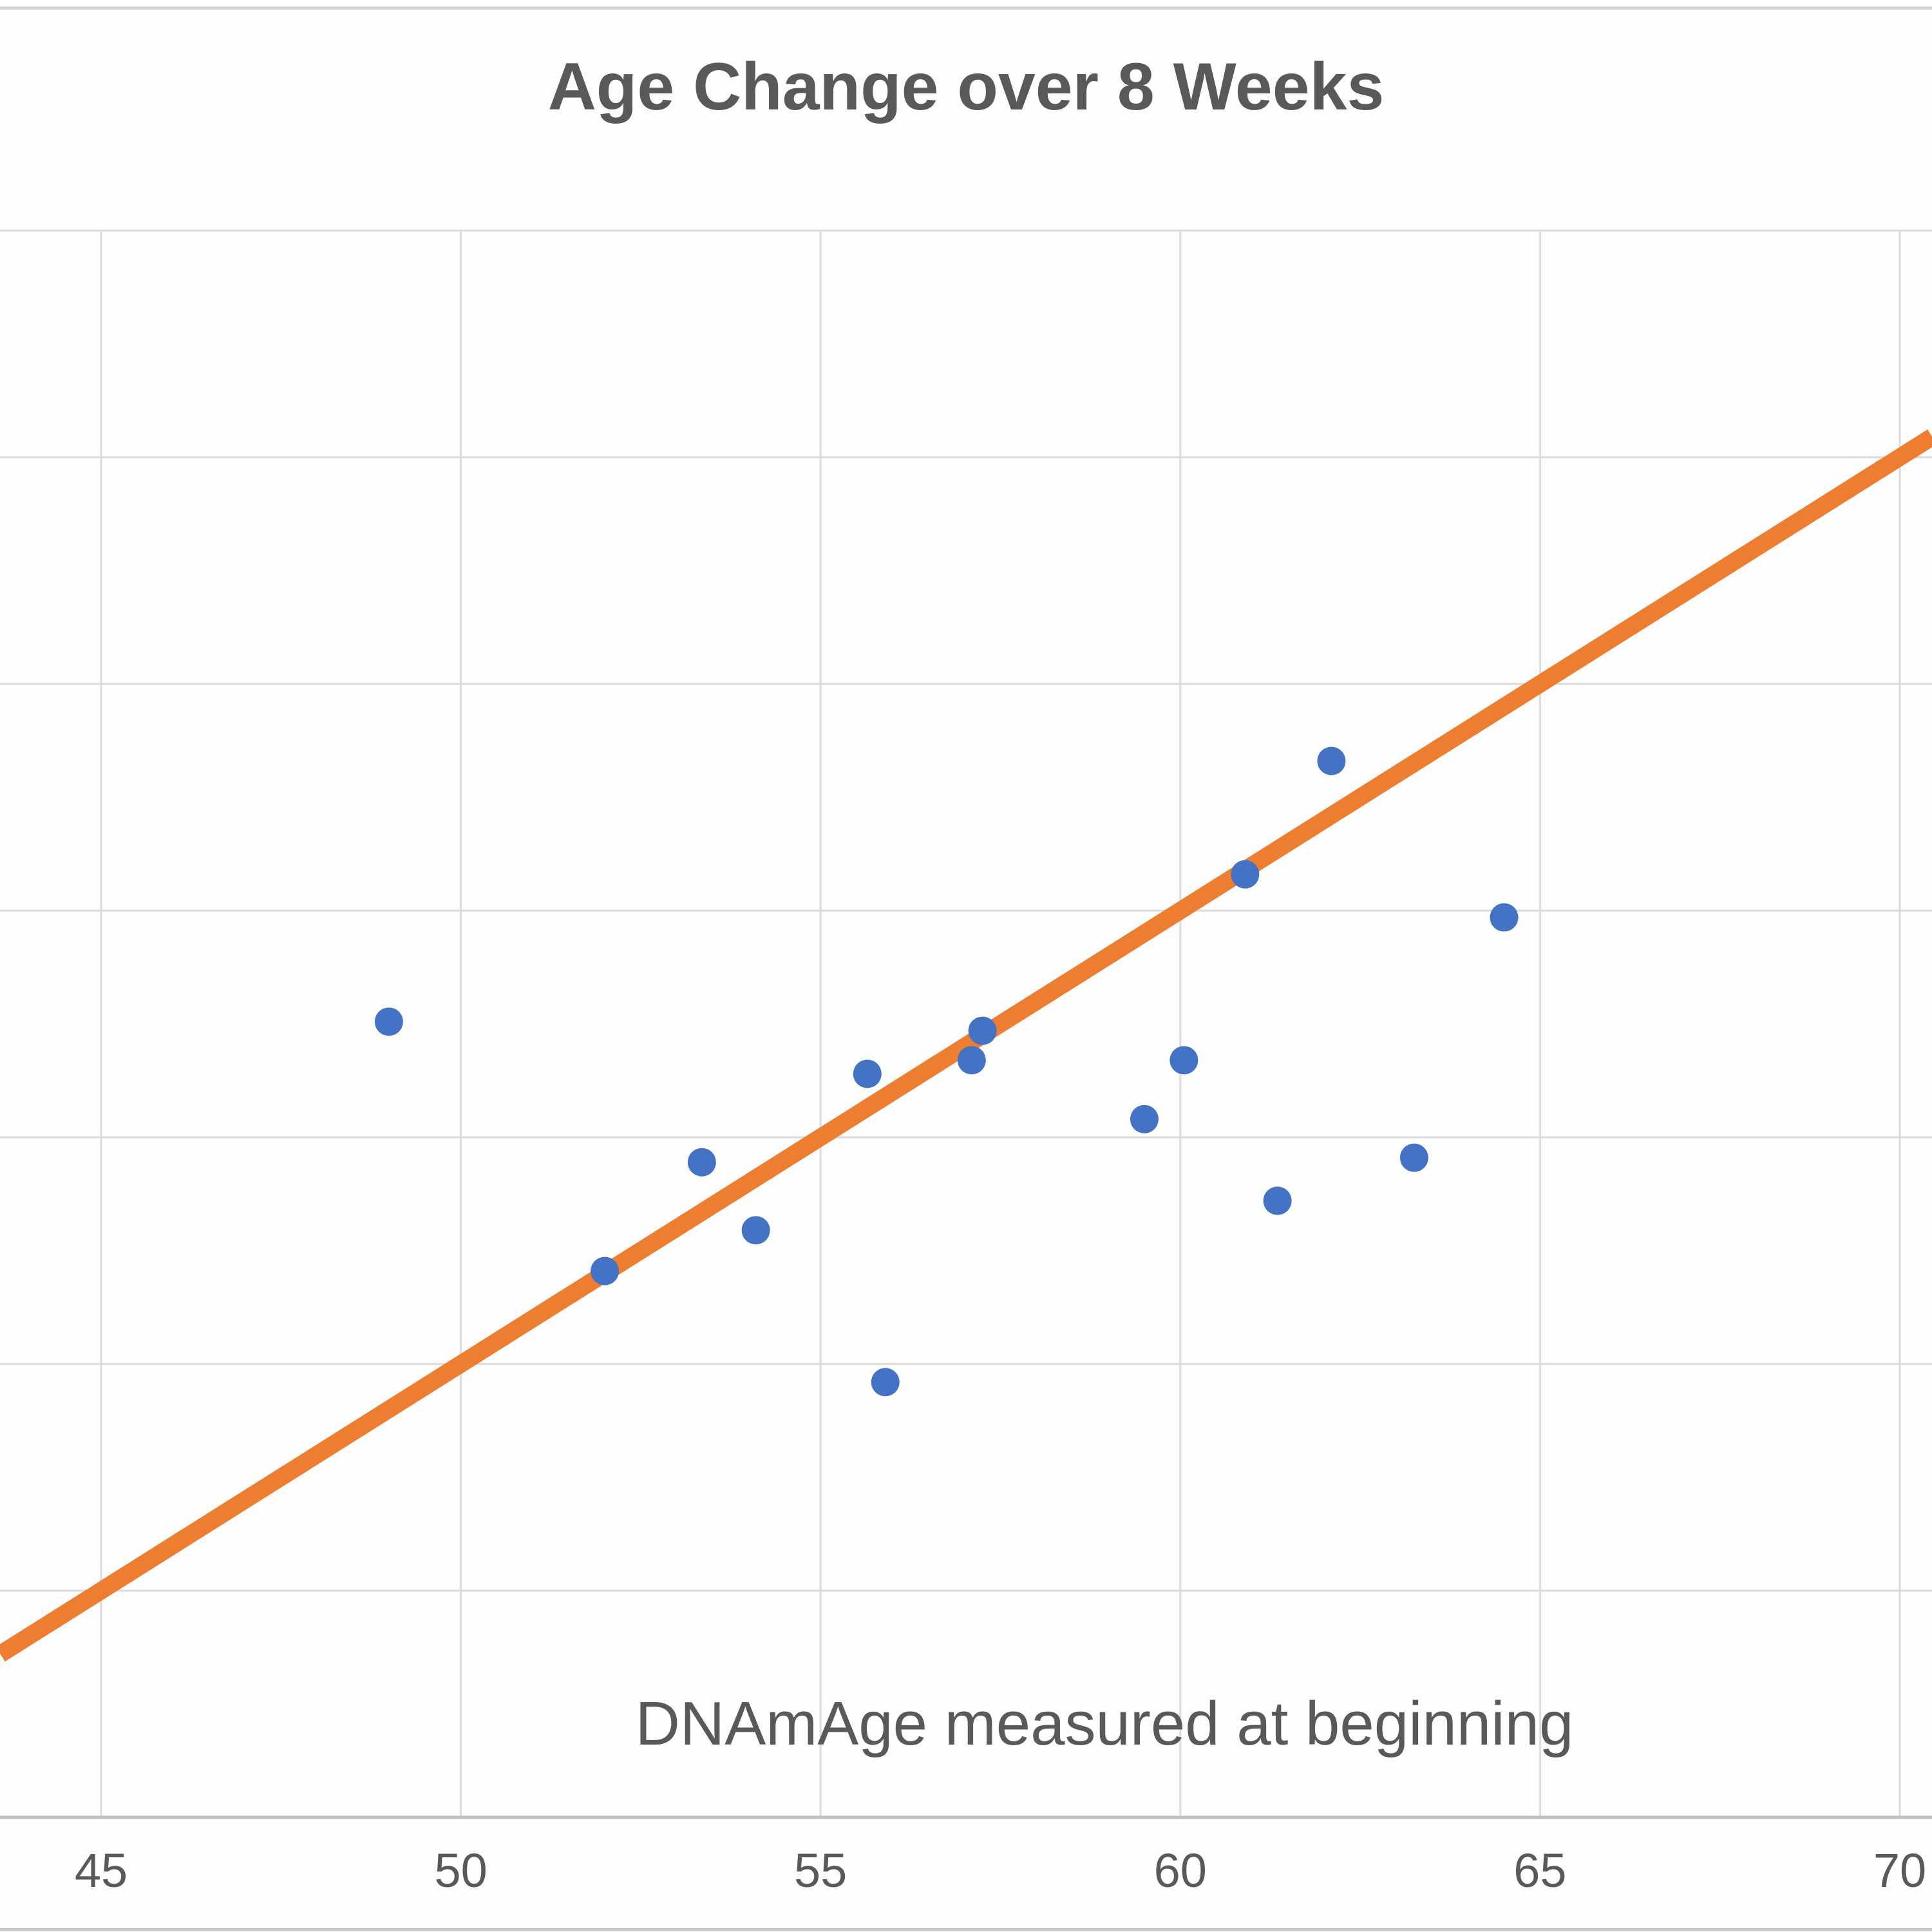 The image size is (1932, 1932). Describe the element at coordinates (1180, 1870) in the screenshot. I see `x-tick-label: 60` at that location.